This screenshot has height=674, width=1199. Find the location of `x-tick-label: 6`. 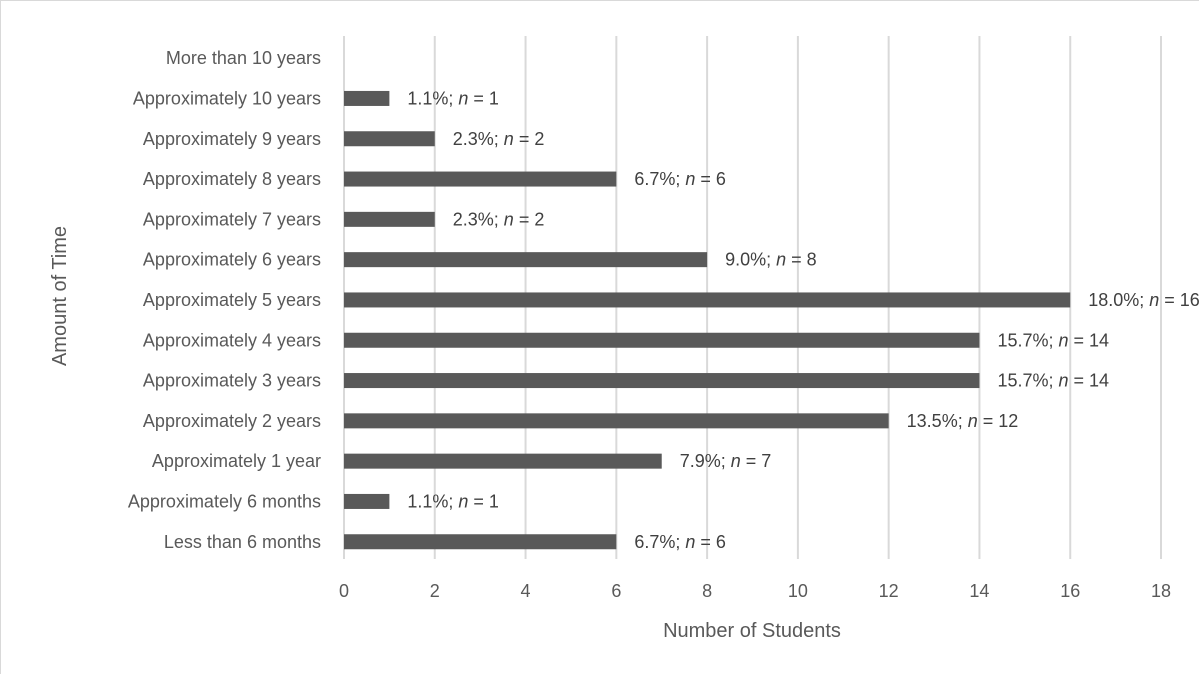

x-tick-label: 6 is located at coordinates (616, 591).